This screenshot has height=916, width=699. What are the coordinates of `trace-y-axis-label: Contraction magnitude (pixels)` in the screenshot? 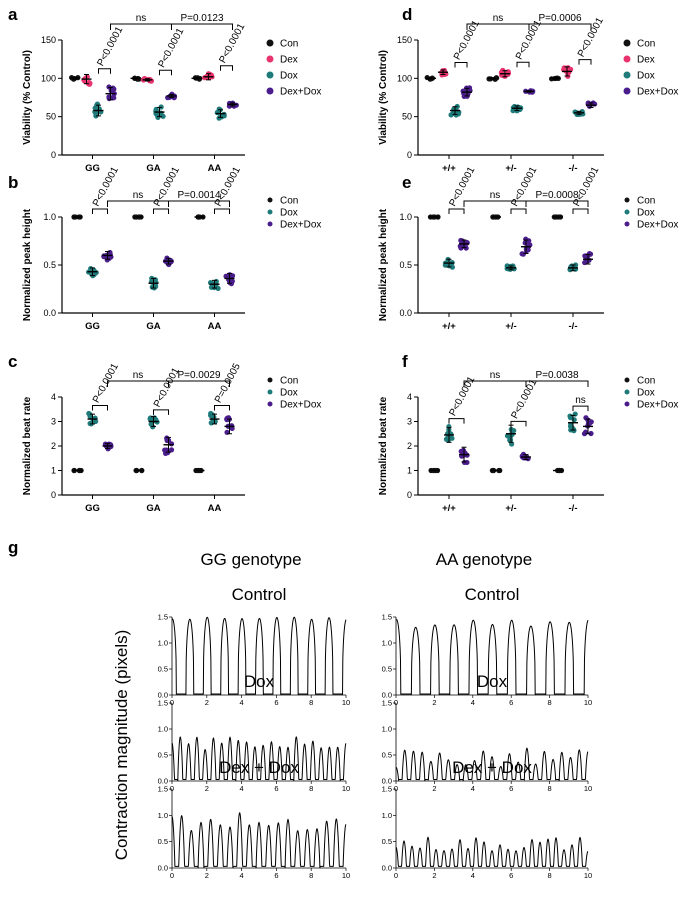 It's located at (121, 745).